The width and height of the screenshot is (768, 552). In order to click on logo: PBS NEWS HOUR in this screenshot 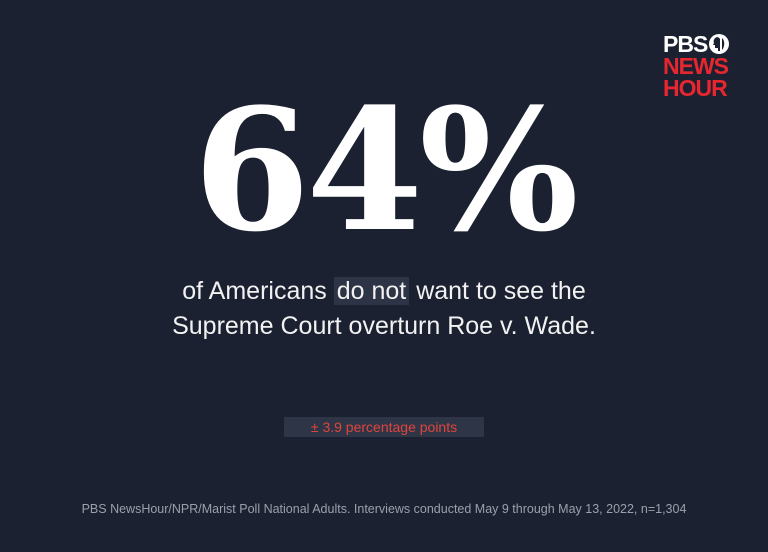, I will do `click(703, 66)`.